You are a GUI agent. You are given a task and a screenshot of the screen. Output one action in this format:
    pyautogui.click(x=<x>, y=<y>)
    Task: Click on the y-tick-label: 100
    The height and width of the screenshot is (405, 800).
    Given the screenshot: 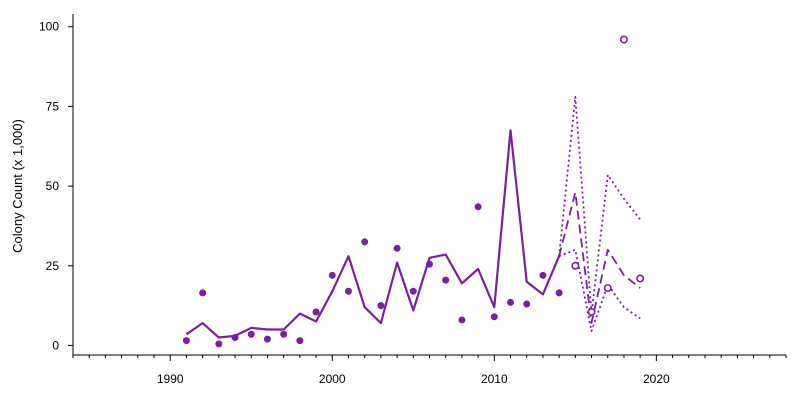 What is the action you would take?
    pyautogui.click(x=49, y=27)
    